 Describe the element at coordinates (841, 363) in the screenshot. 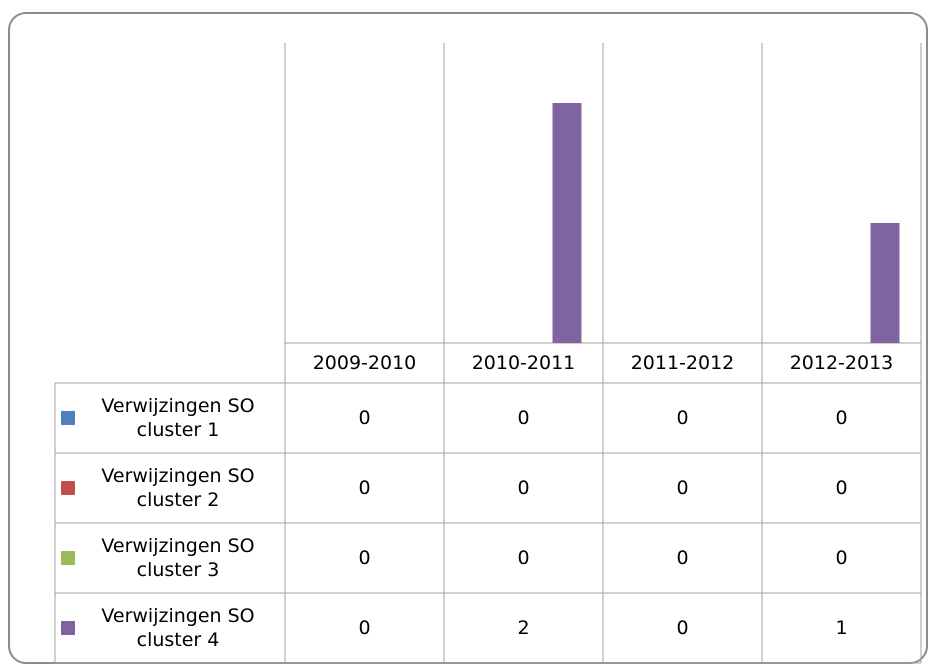

I see `x-tick-label: 2012-2013` at that location.